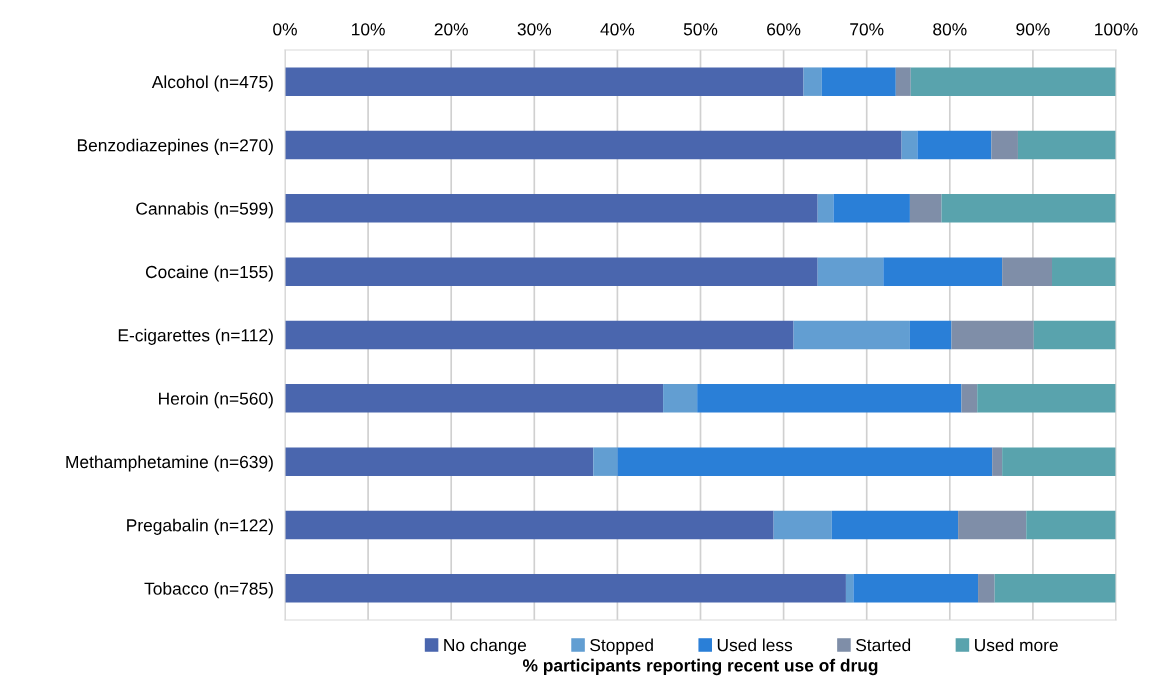 This screenshot has width=1152, height=684. I want to click on legend-label: Used more, so click(1016, 645).